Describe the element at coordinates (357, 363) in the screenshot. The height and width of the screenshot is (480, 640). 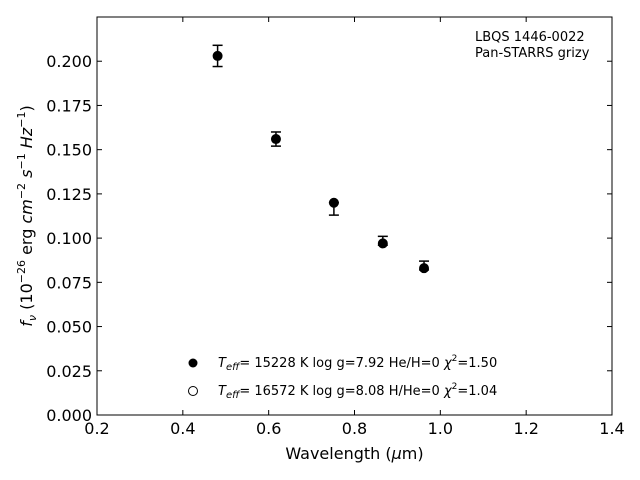
I see `legend-entry-1: Teff= 15228 K log g=7.92 He/H=0 χ2=1.50` at that location.